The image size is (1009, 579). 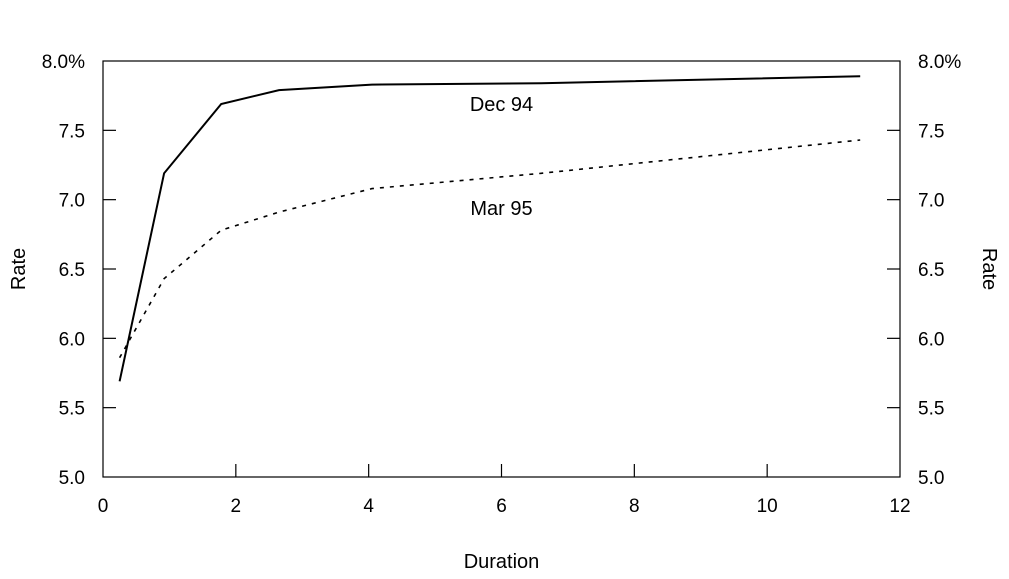 I want to click on y-tick-label-left: 8.0%, so click(x=63, y=62).